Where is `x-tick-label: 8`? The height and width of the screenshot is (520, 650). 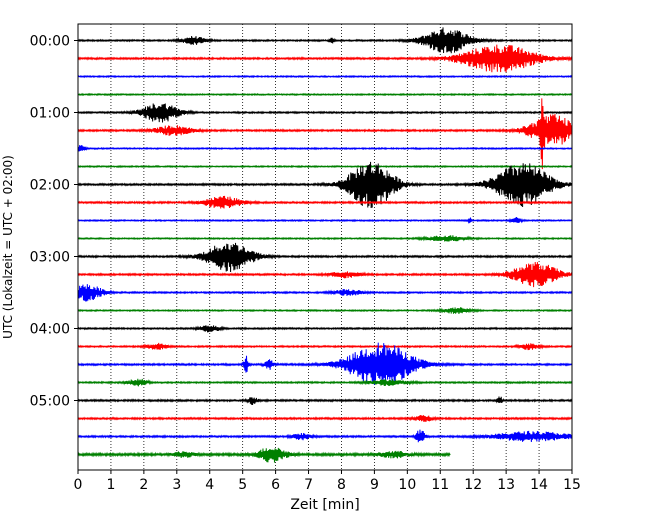
x-tick-label: 8 is located at coordinates (341, 485).